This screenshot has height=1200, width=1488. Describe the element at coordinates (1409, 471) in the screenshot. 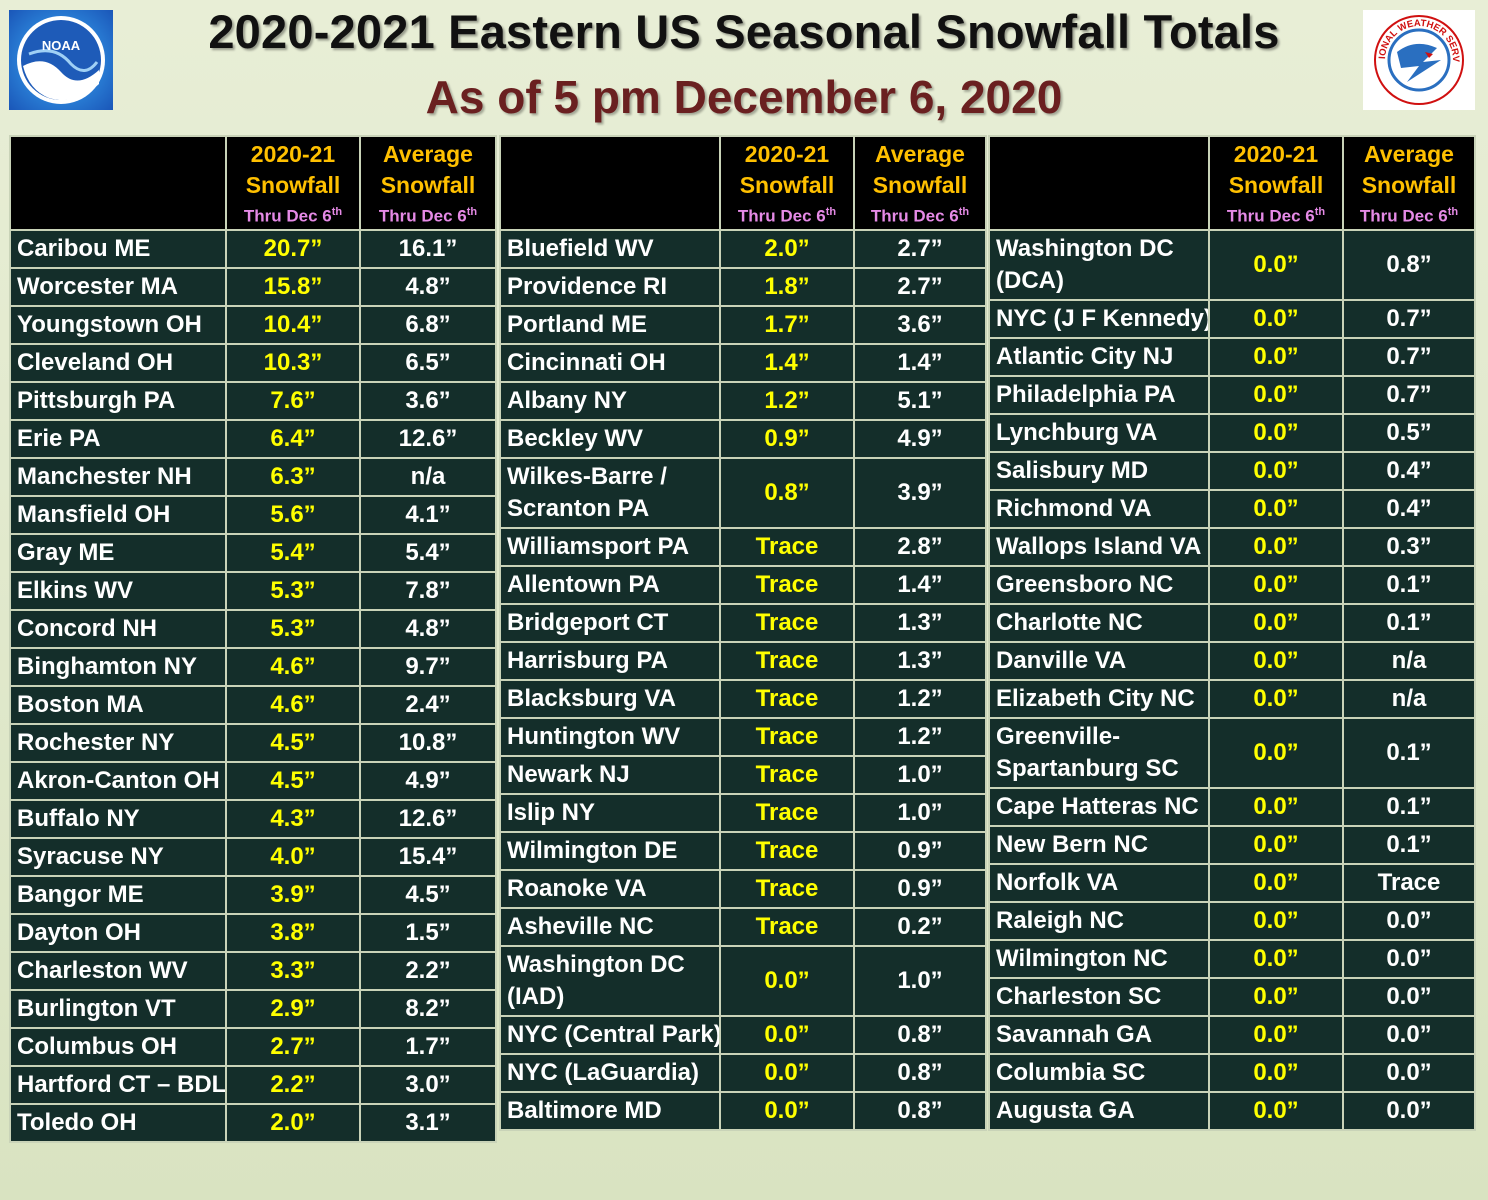

I see `average-cell: 0.4”` at that location.